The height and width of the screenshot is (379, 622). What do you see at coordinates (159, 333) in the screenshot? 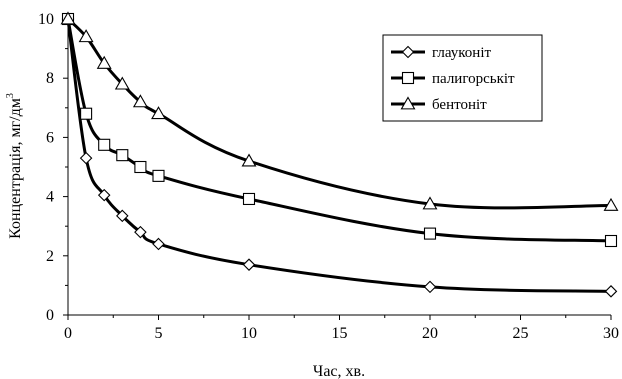
I see `x-tick-label: 5` at bounding box center [159, 333].